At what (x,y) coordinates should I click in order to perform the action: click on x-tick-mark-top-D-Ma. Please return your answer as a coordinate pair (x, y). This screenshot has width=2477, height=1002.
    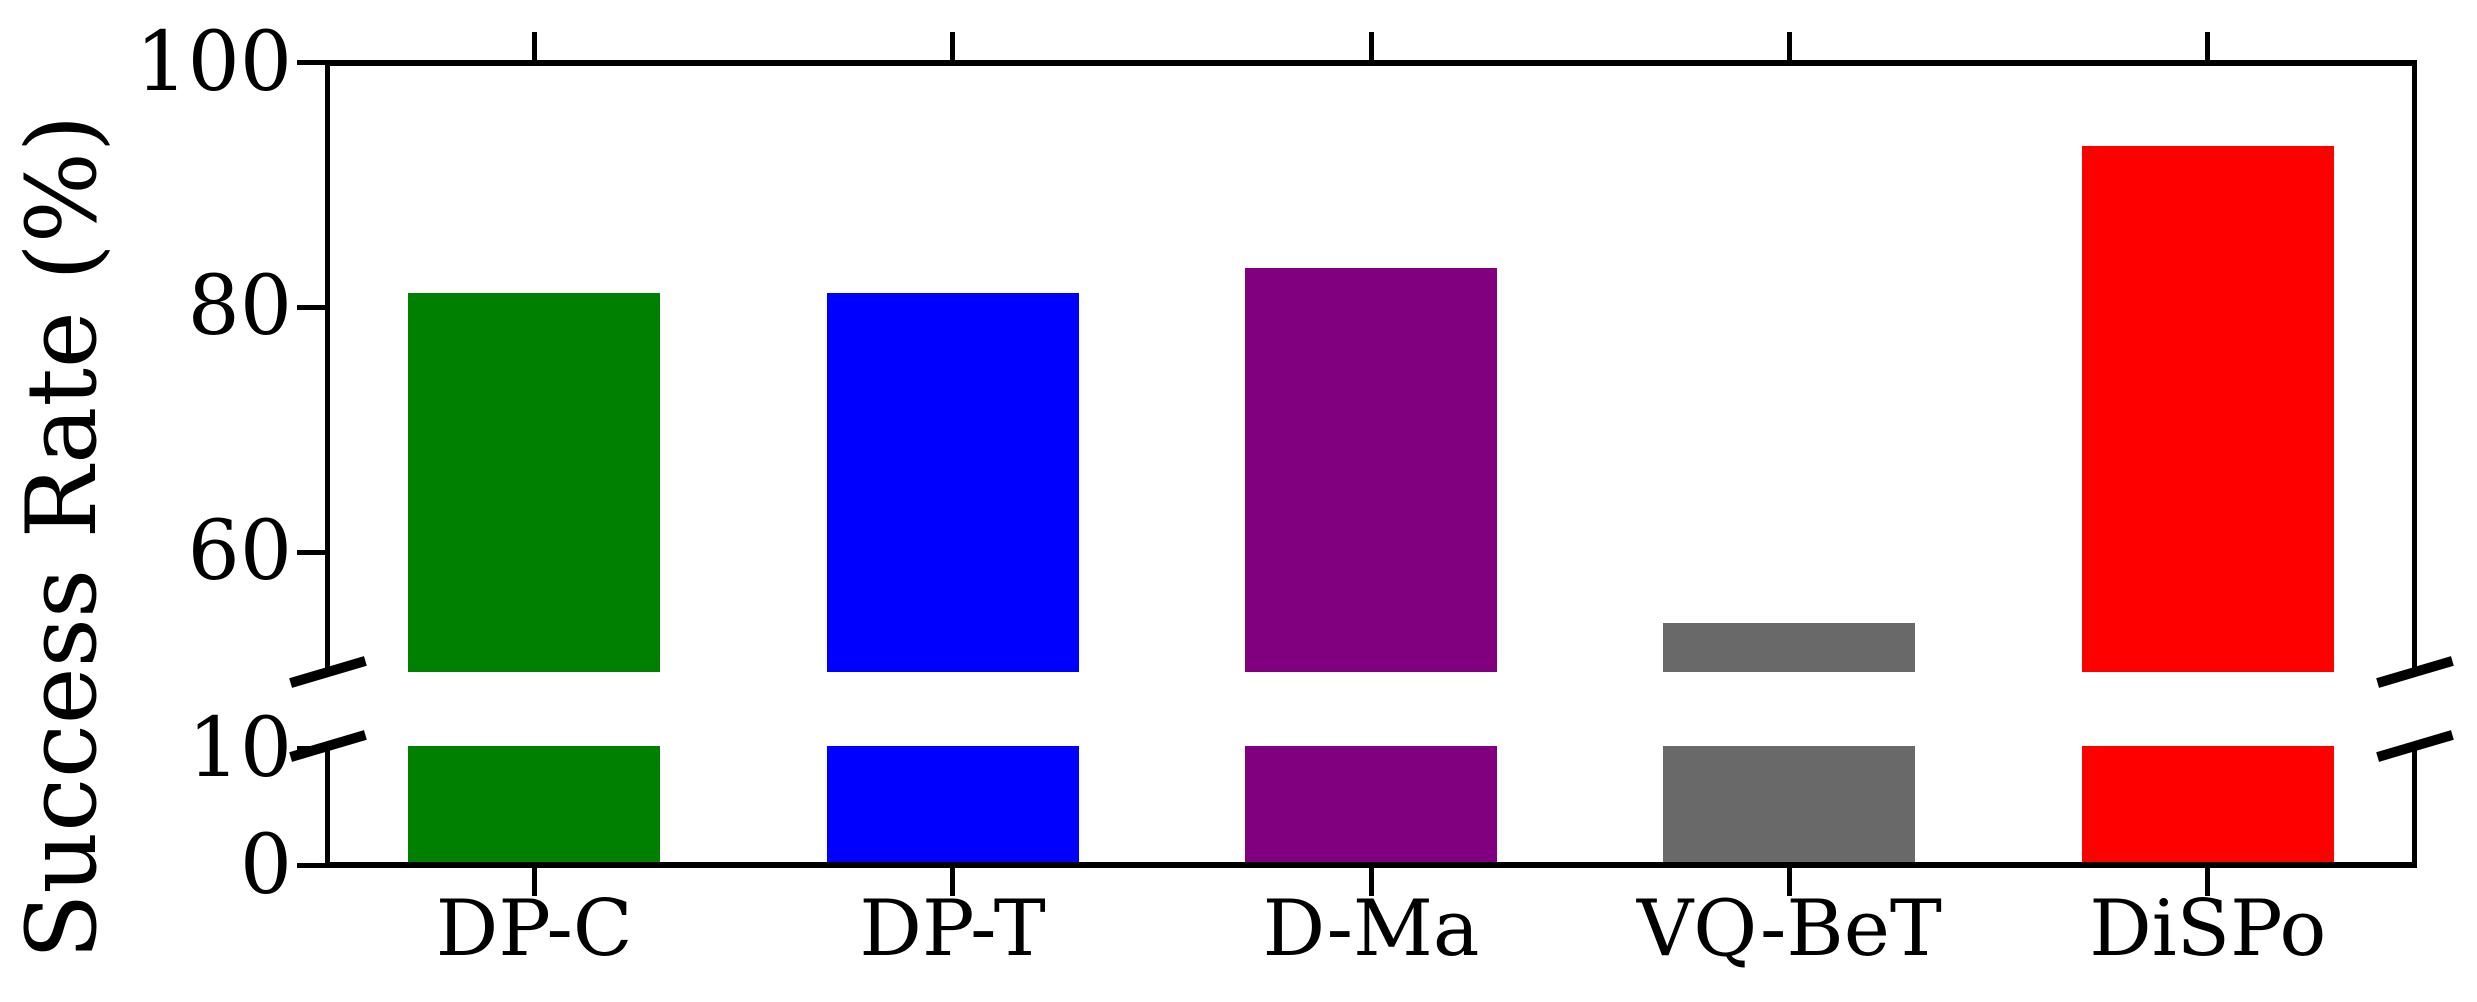
    Looking at the image, I should click on (1371, 46).